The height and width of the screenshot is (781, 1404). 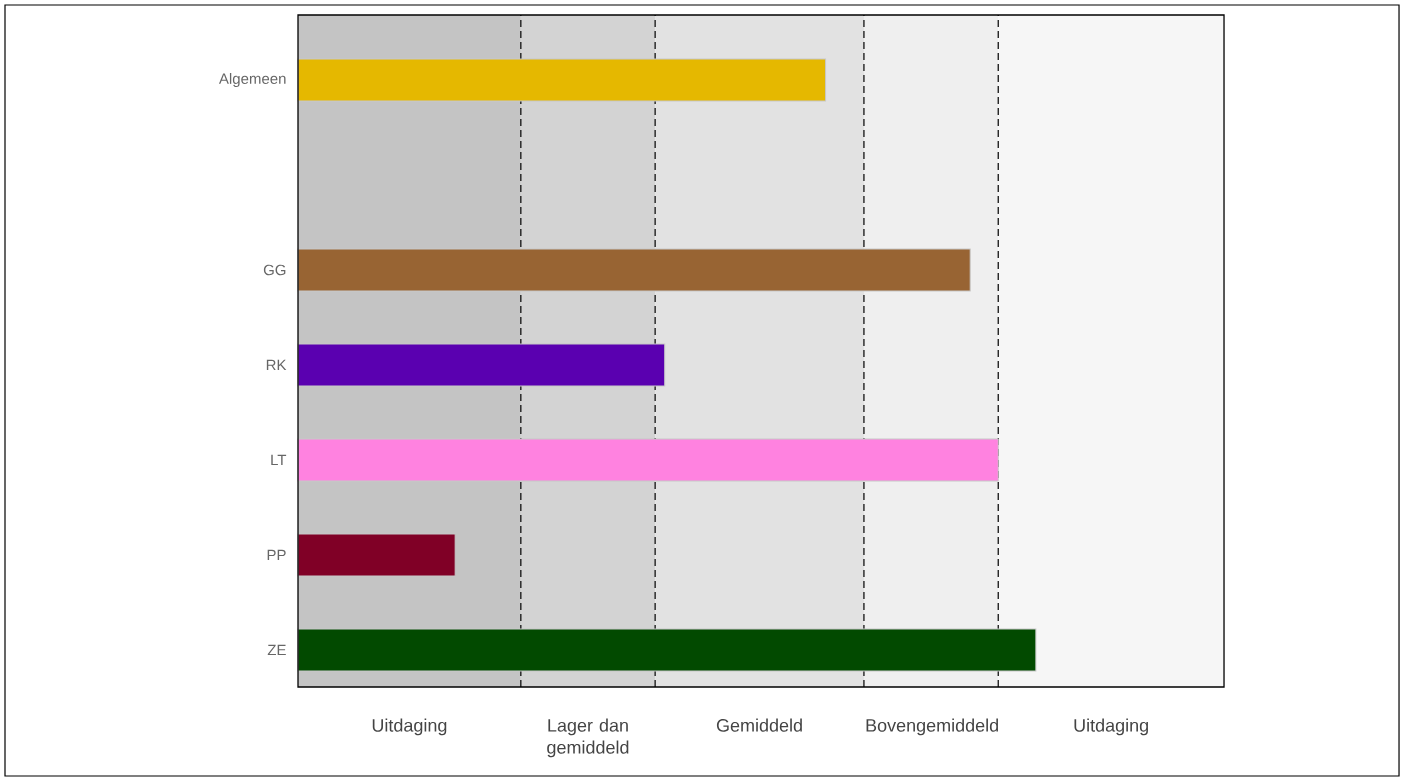 I want to click on y-tick-label: GG, so click(x=274, y=270).